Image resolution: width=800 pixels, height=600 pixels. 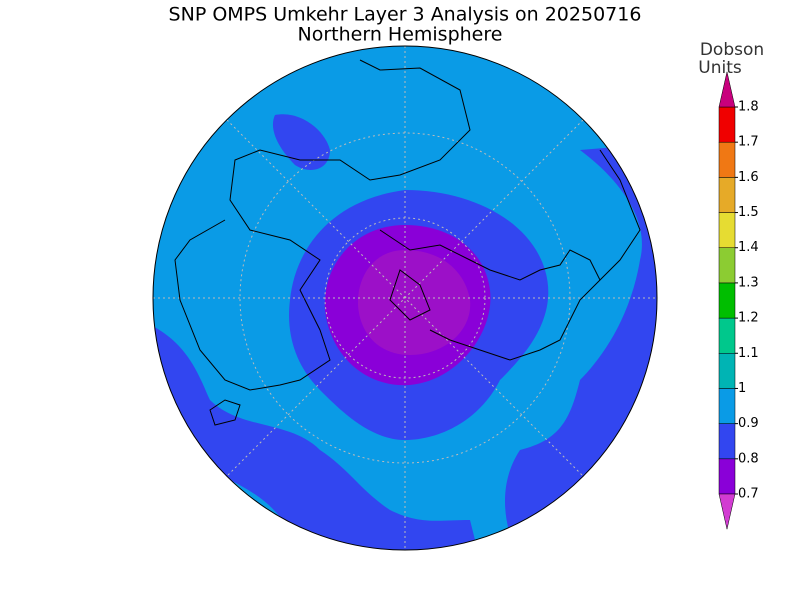 What do you see at coordinates (748, 318) in the screenshot?
I see `colorbar-tick-label: 1.2` at bounding box center [748, 318].